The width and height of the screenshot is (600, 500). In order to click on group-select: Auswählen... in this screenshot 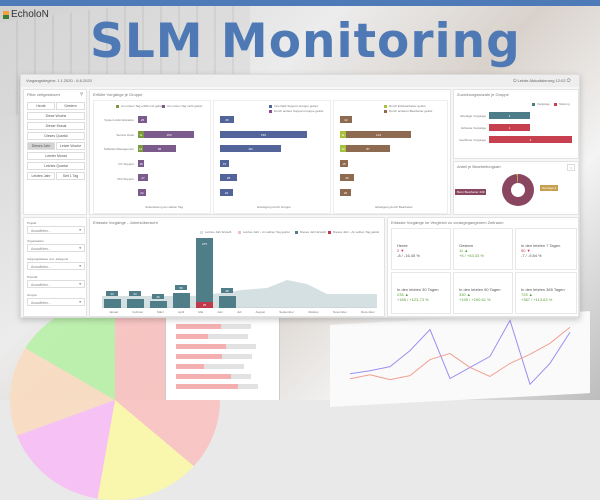, I will do `click(56, 302)`.